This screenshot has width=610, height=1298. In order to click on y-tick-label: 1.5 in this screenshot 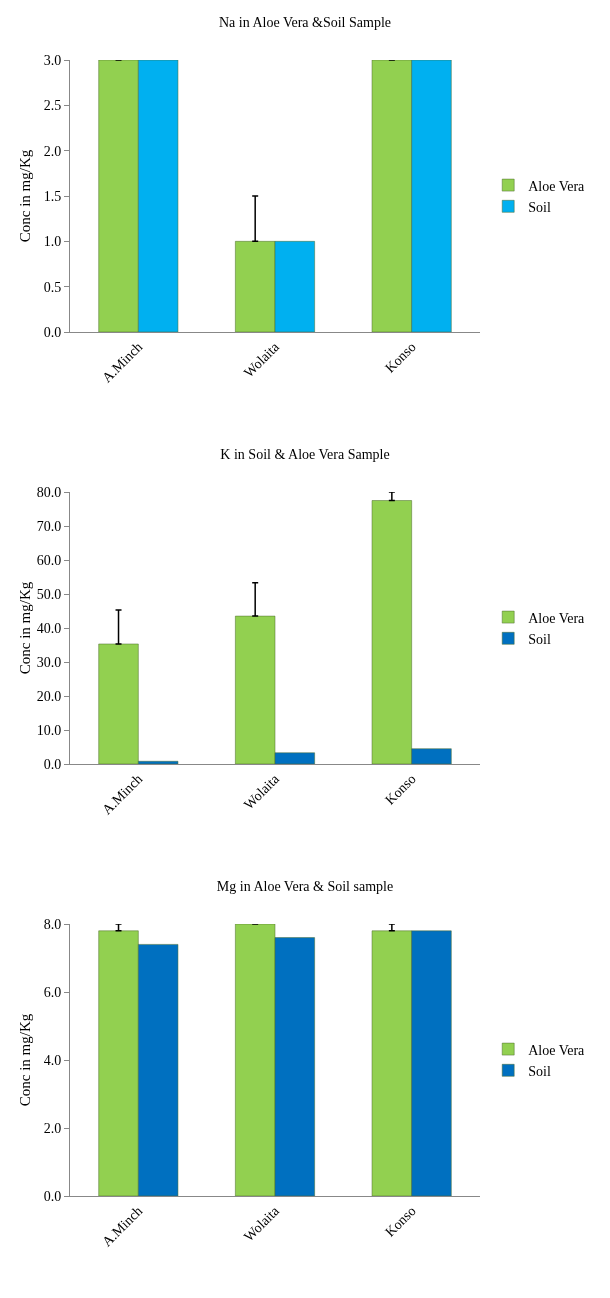, I will do `click(52, 196)`.